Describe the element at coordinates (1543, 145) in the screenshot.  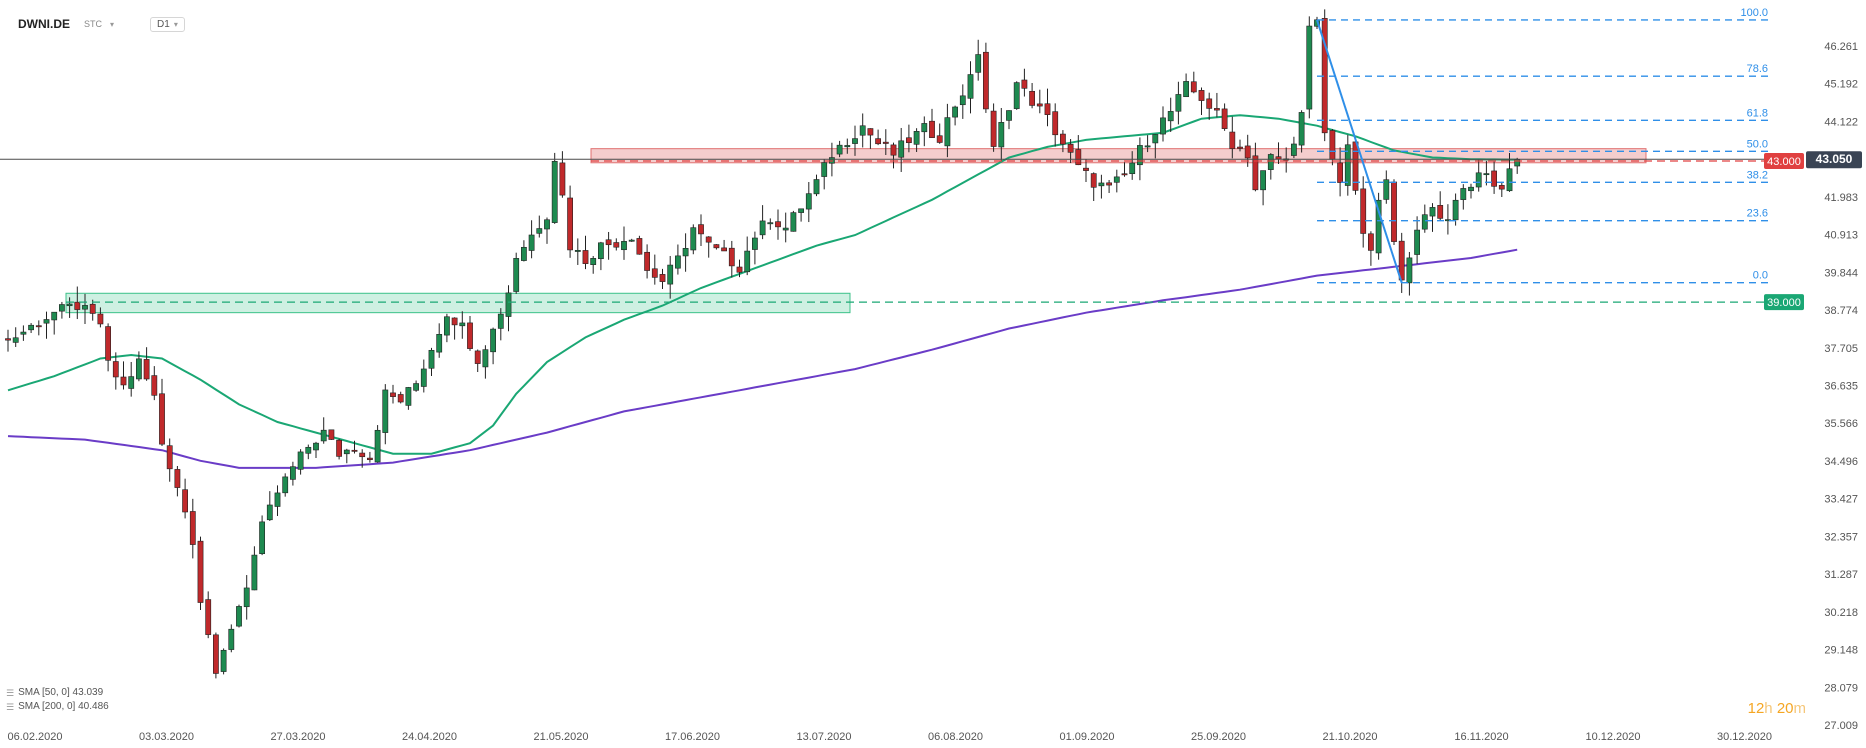
I see `fibonacci-retracement: 100.0 78.6 61.8 50.0 38.2 23.6 0.0` at that location.